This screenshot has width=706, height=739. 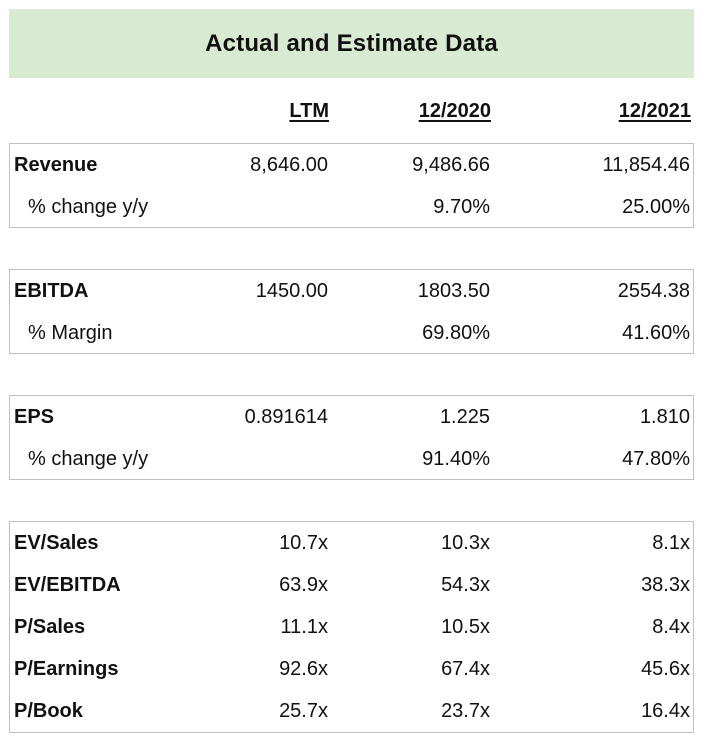 What do you see at coordinates (67, 585) in the screenshot?
I see `row-label: EV/EBITDA` at bounding box center [67, 585].